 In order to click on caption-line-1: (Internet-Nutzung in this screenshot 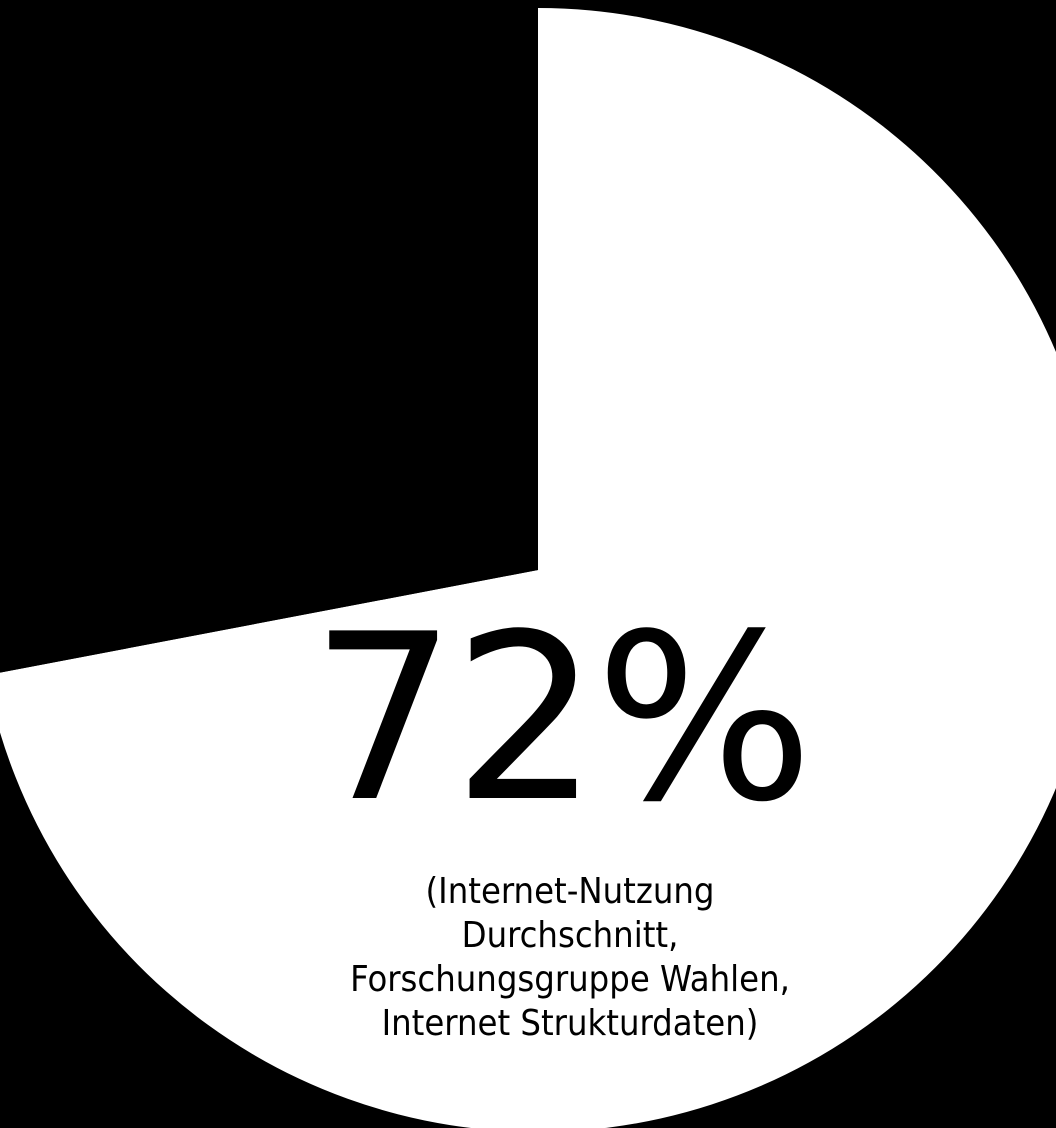, I will do `click(570, 891)`.